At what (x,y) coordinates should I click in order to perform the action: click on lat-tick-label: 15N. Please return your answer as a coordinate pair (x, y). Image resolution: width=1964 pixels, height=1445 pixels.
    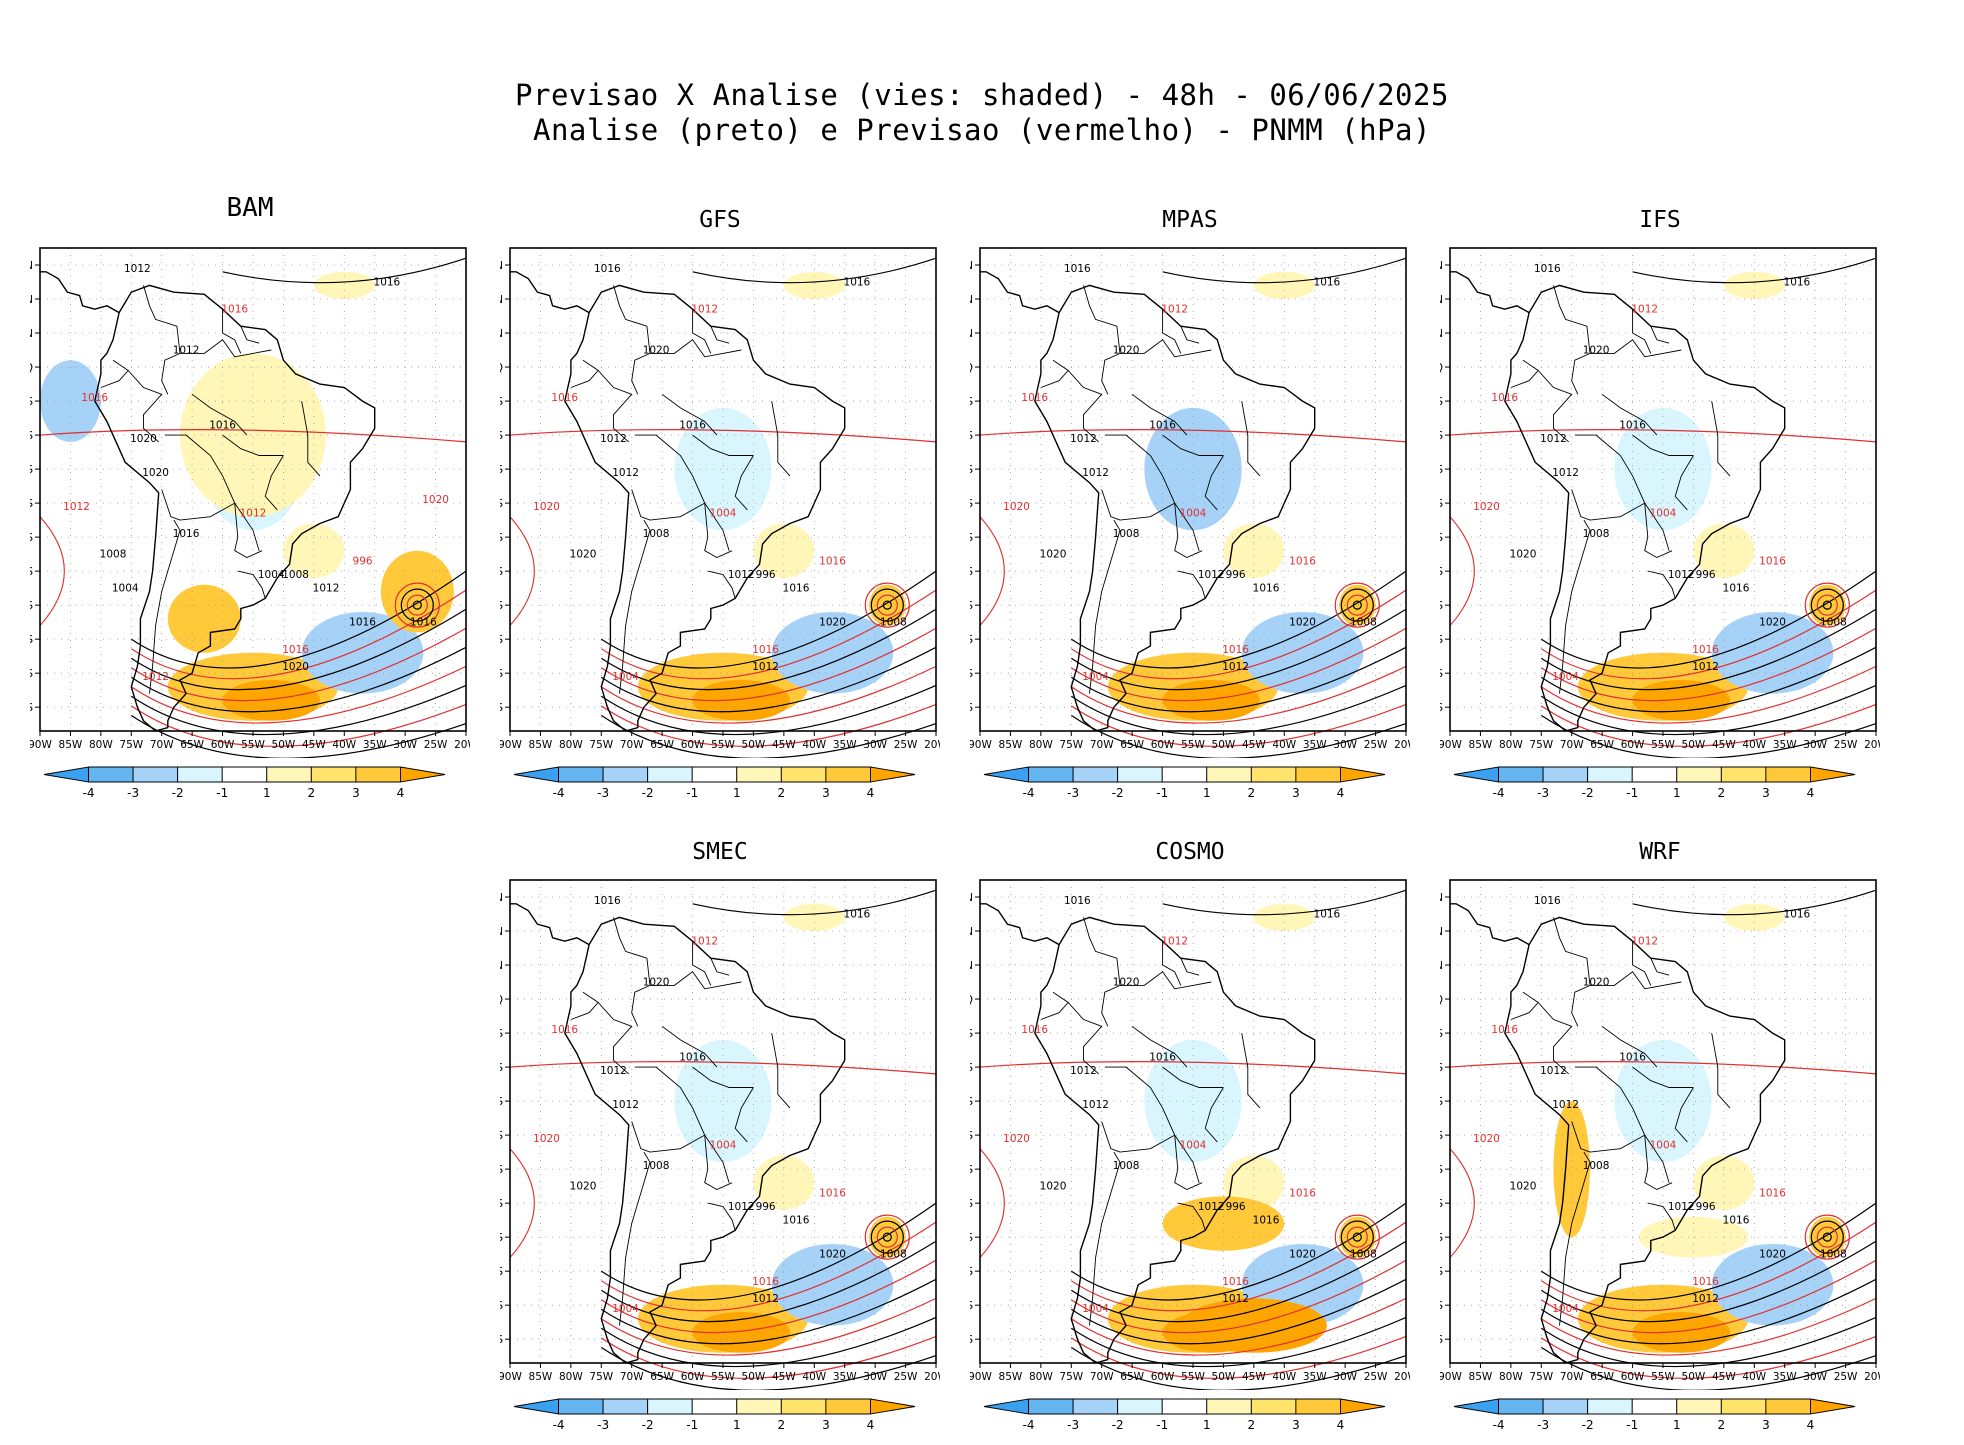
    Looking at the image, I should click on (501, 898).